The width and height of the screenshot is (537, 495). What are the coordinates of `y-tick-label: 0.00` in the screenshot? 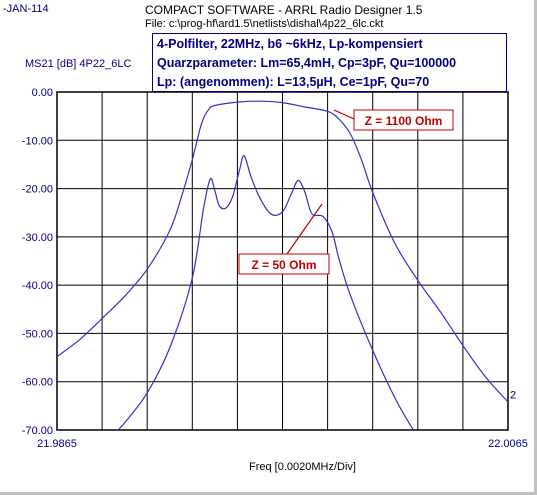 It's located at (42, 93).